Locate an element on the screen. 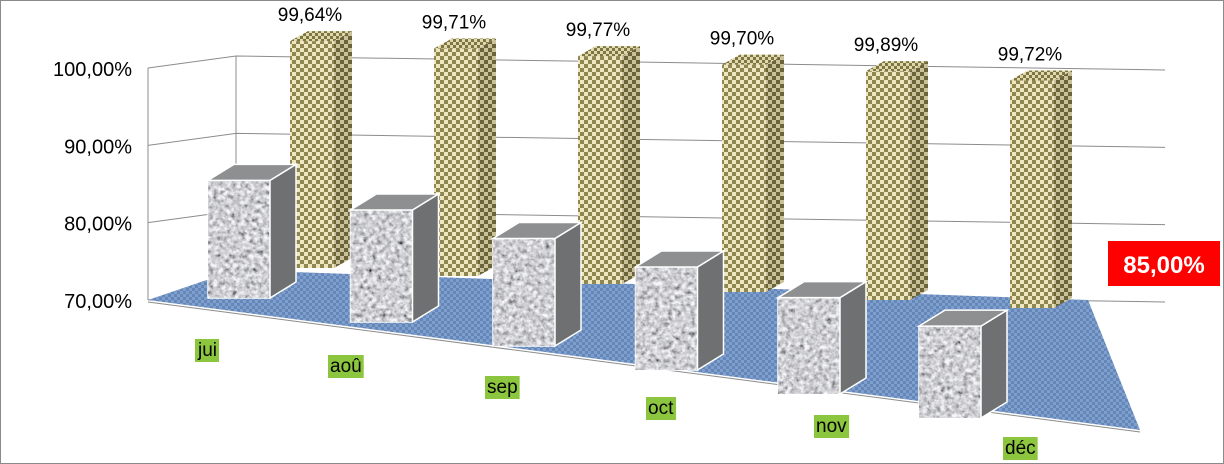  x-tick-label: aoû is located at coordinates (346, 366).